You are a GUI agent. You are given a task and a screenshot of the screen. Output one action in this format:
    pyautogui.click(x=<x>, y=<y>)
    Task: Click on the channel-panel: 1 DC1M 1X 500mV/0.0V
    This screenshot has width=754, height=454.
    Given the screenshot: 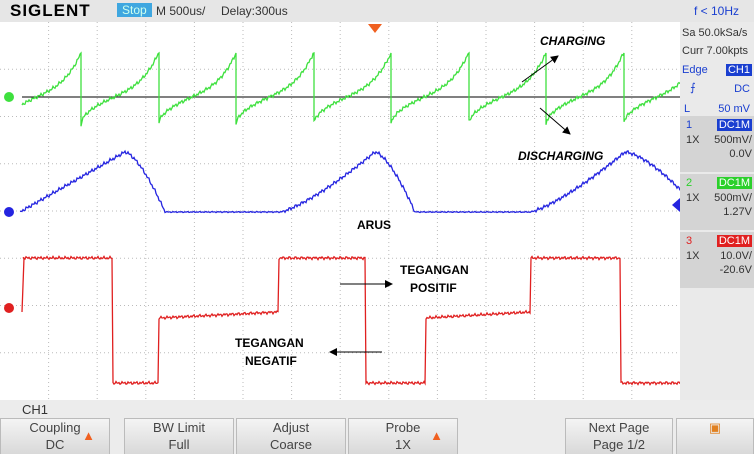 What is the action you would take?
    pyautogui.click(x=717, y=144)
    